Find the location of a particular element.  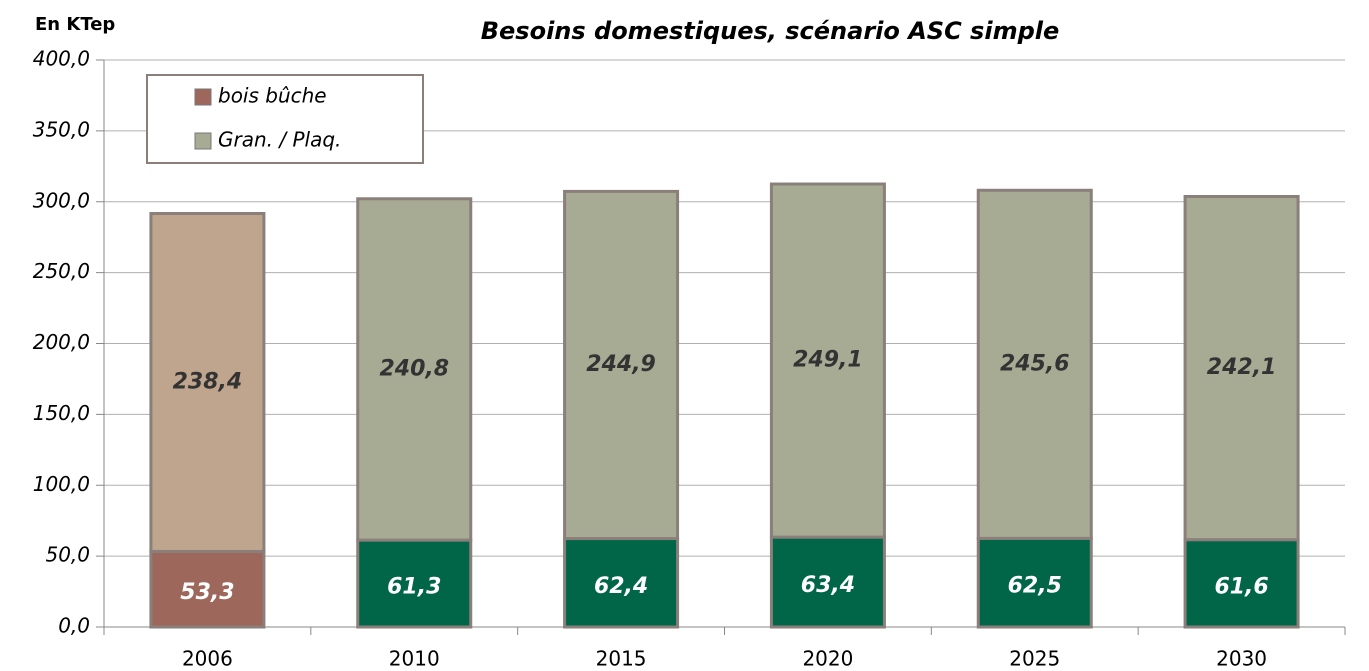

data-label: 61,6 is located at coordinates (1241, 586).